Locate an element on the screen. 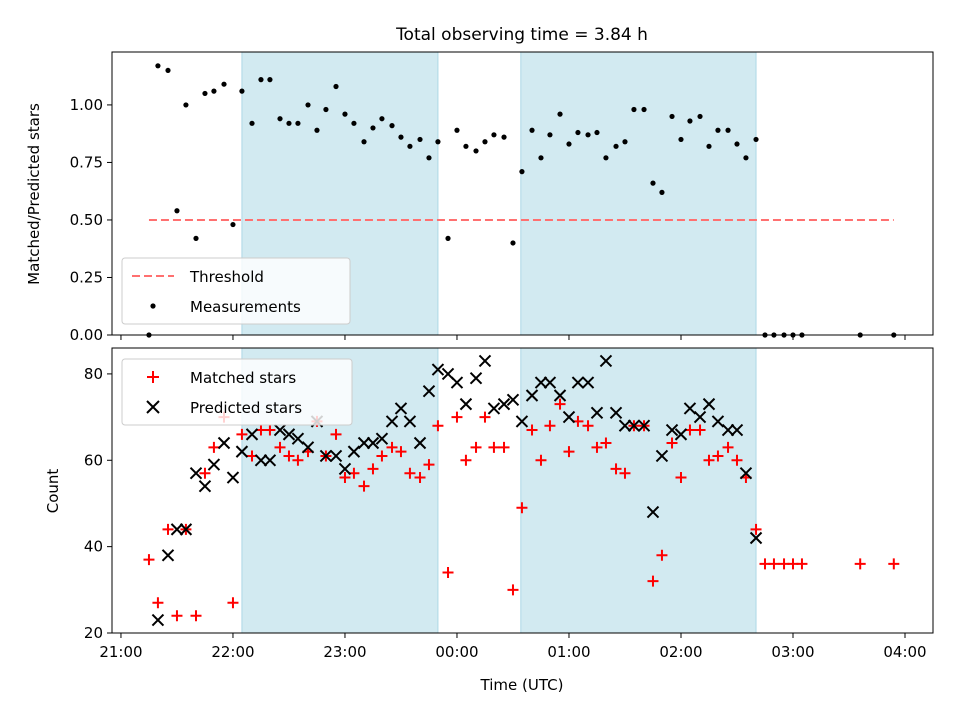 This screenshot has width=960, height=720. bottom-y-tick-label: 80 is located at coordinates (93, 374).